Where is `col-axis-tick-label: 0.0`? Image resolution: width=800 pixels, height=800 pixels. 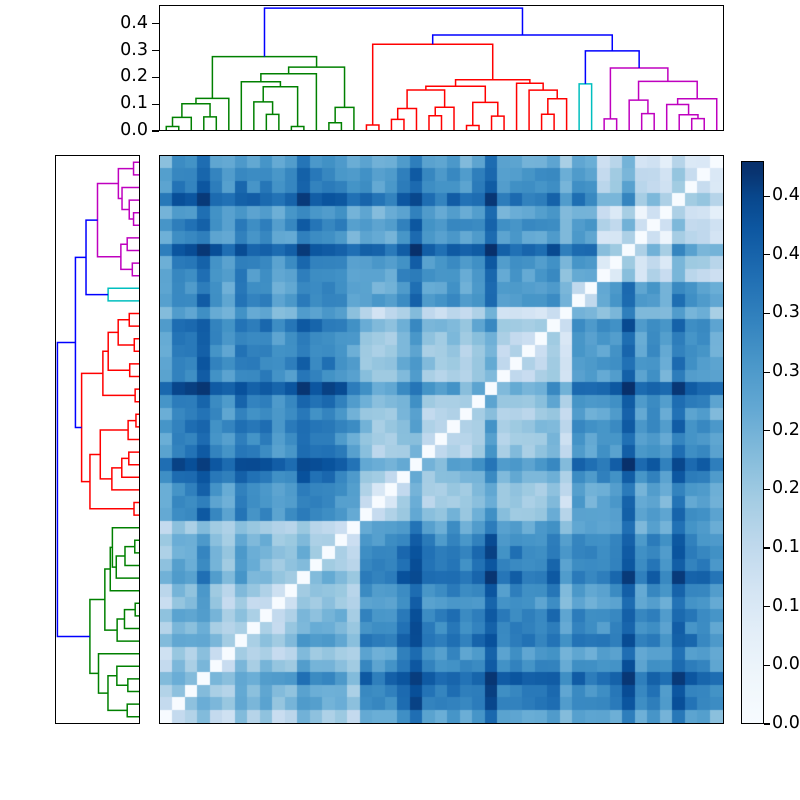
col-axis-tick-label: 0.0 is located at coordinates (134, 130).